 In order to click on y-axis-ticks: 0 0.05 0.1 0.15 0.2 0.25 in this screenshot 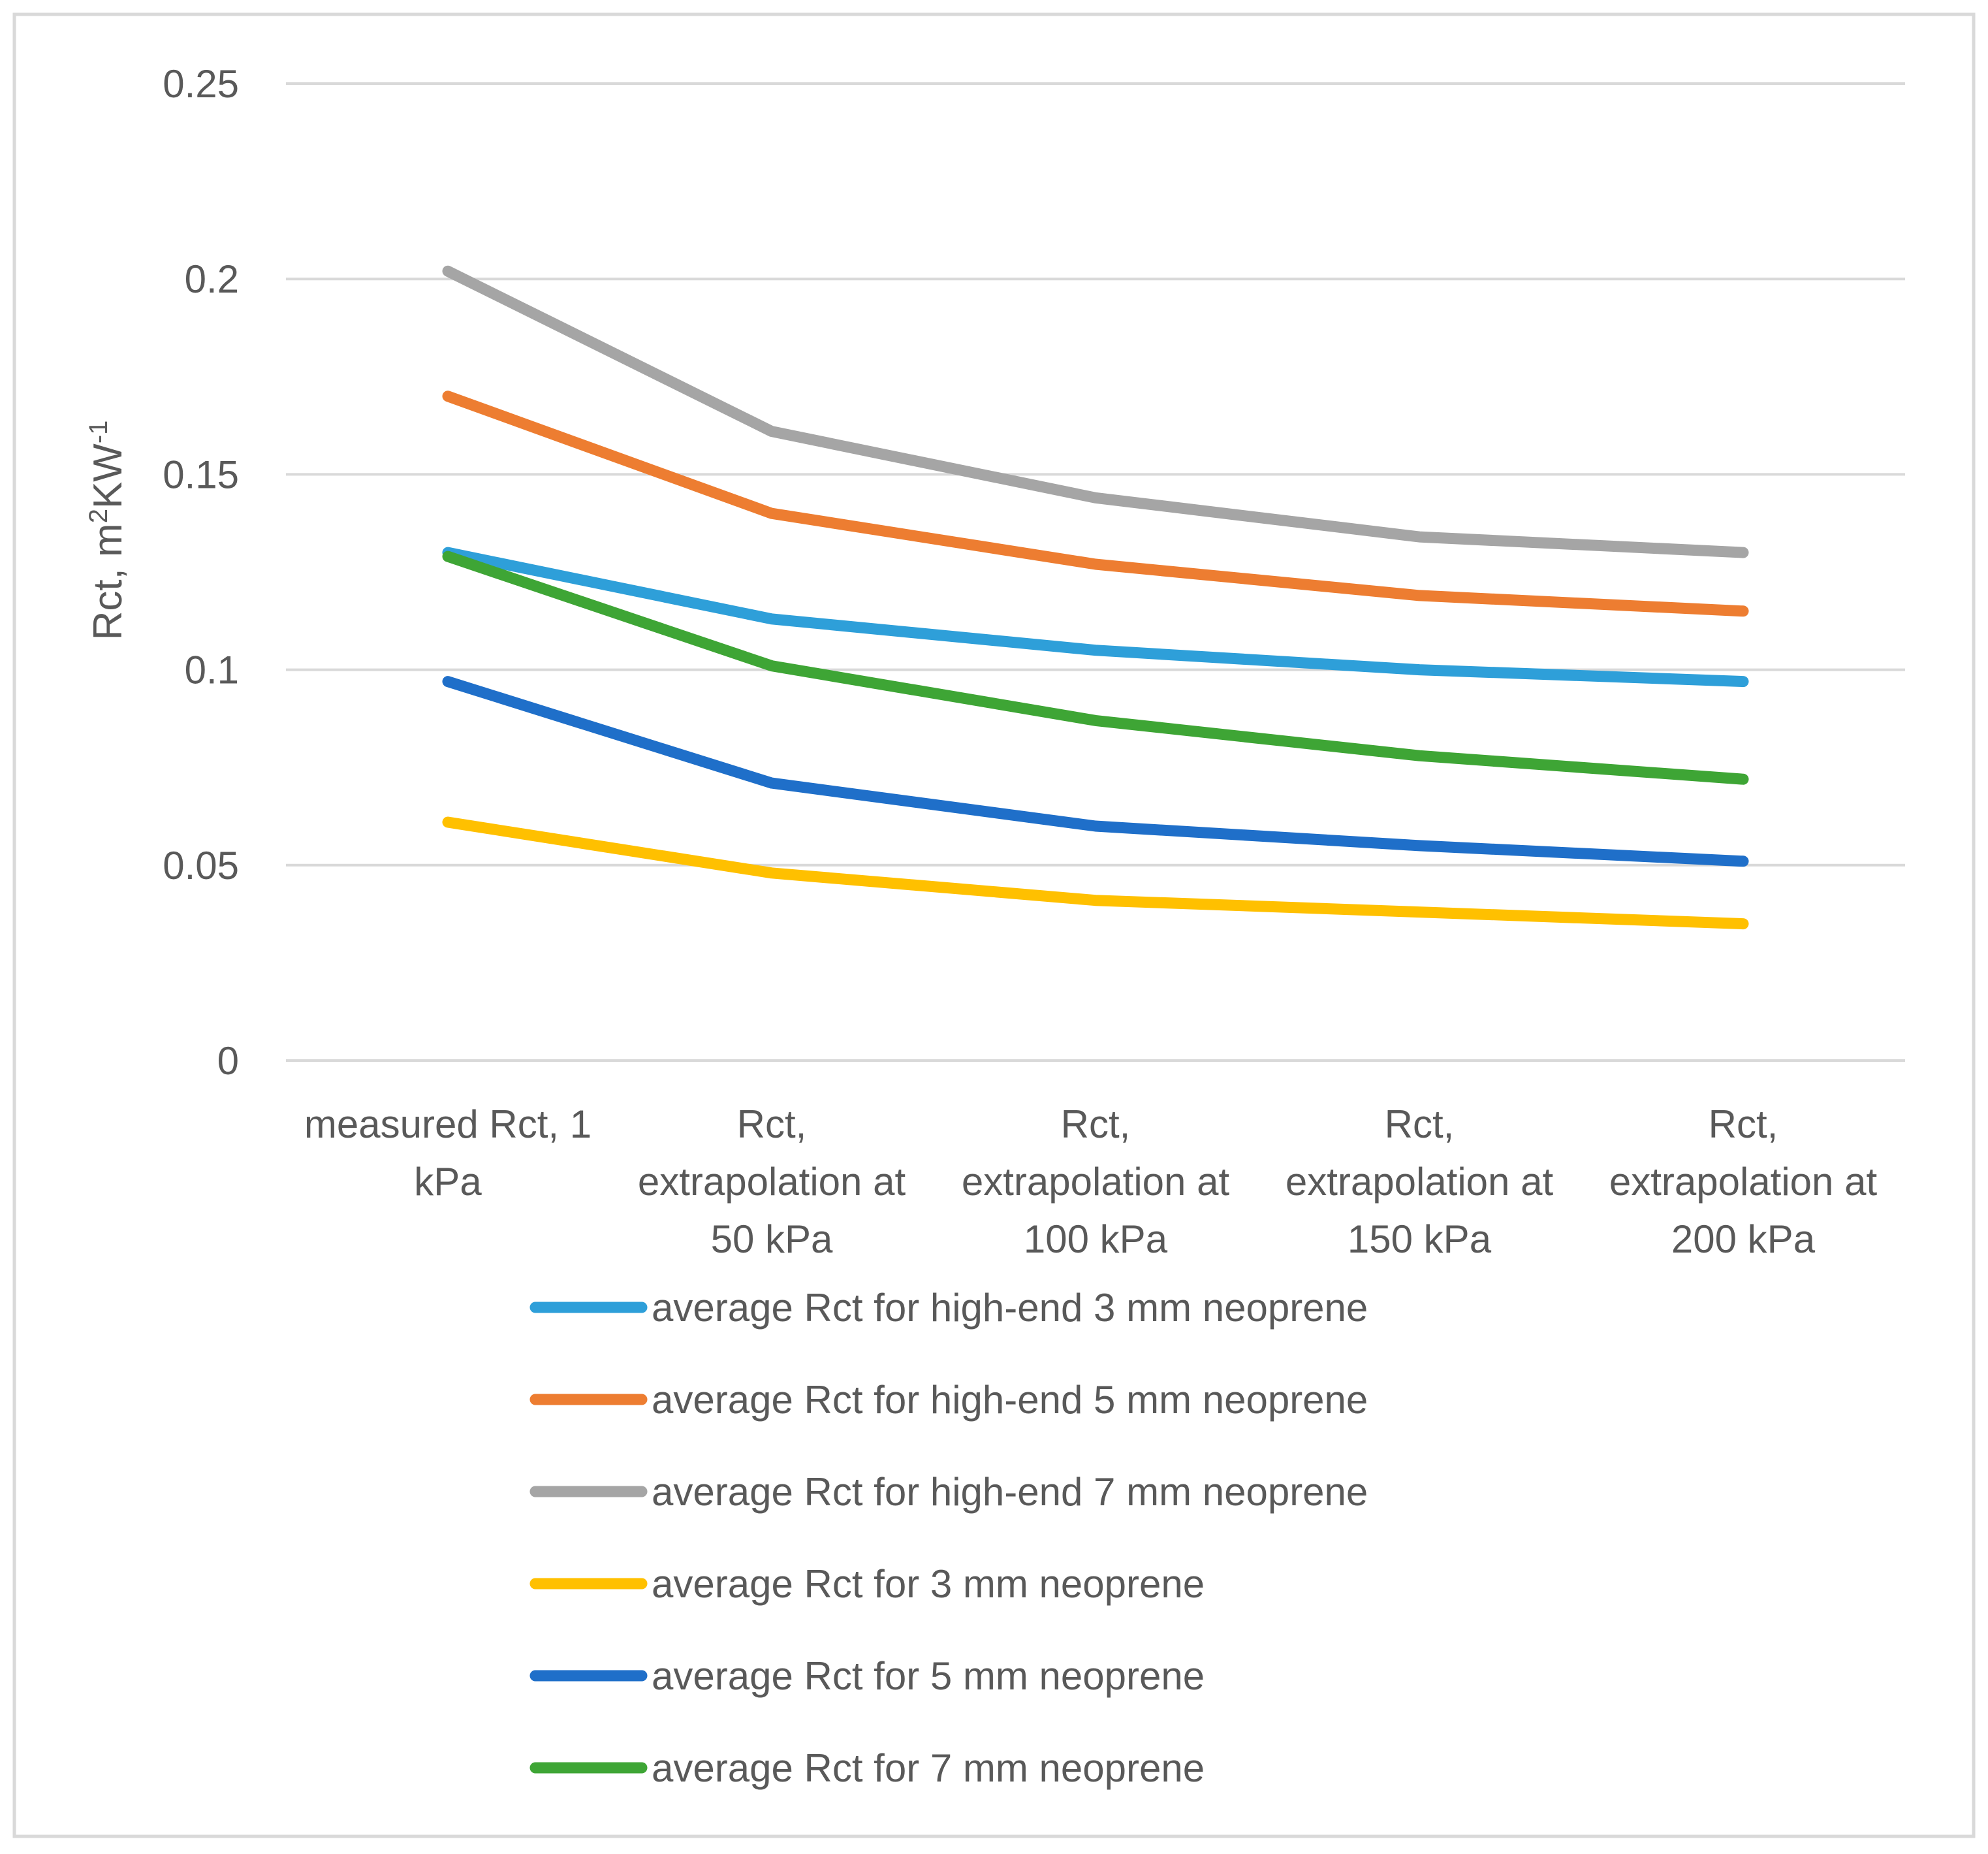, I will do `click(201, 572)`.